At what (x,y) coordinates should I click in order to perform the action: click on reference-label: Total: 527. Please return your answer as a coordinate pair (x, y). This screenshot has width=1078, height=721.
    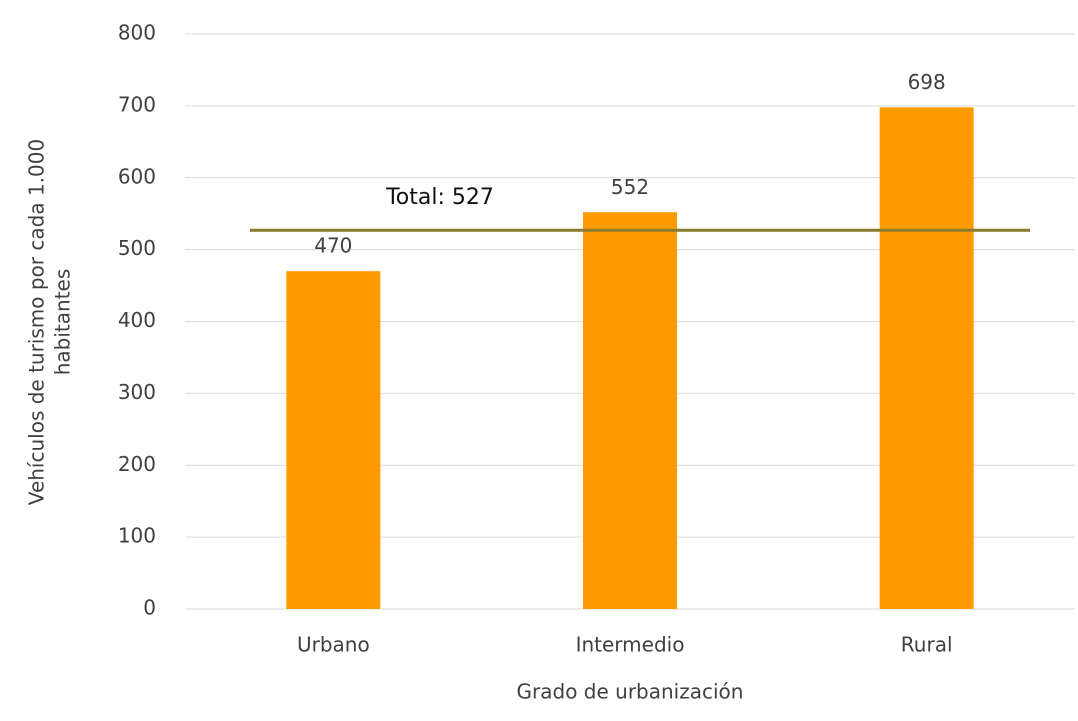
    Looking at the image, I should click on (439, 197).